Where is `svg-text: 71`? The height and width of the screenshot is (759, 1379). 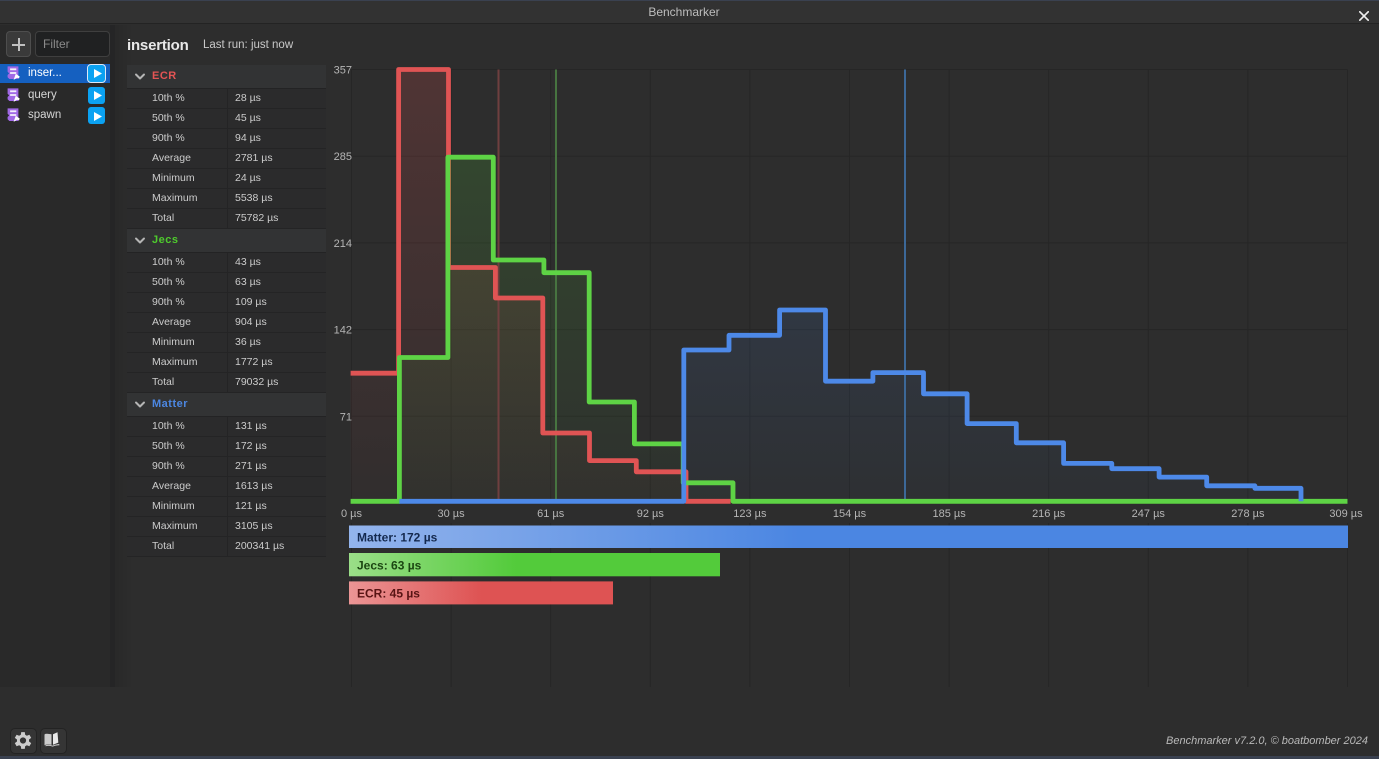
svg-text: 71 is located at coordinates (346, 417).